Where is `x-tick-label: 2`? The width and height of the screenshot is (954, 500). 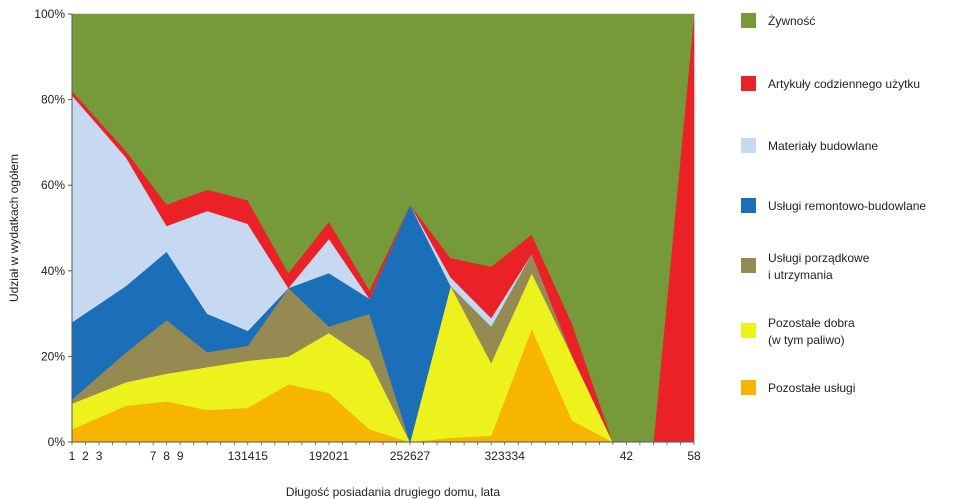
x-tick-label: 2 is located at coordinates (85, 456).